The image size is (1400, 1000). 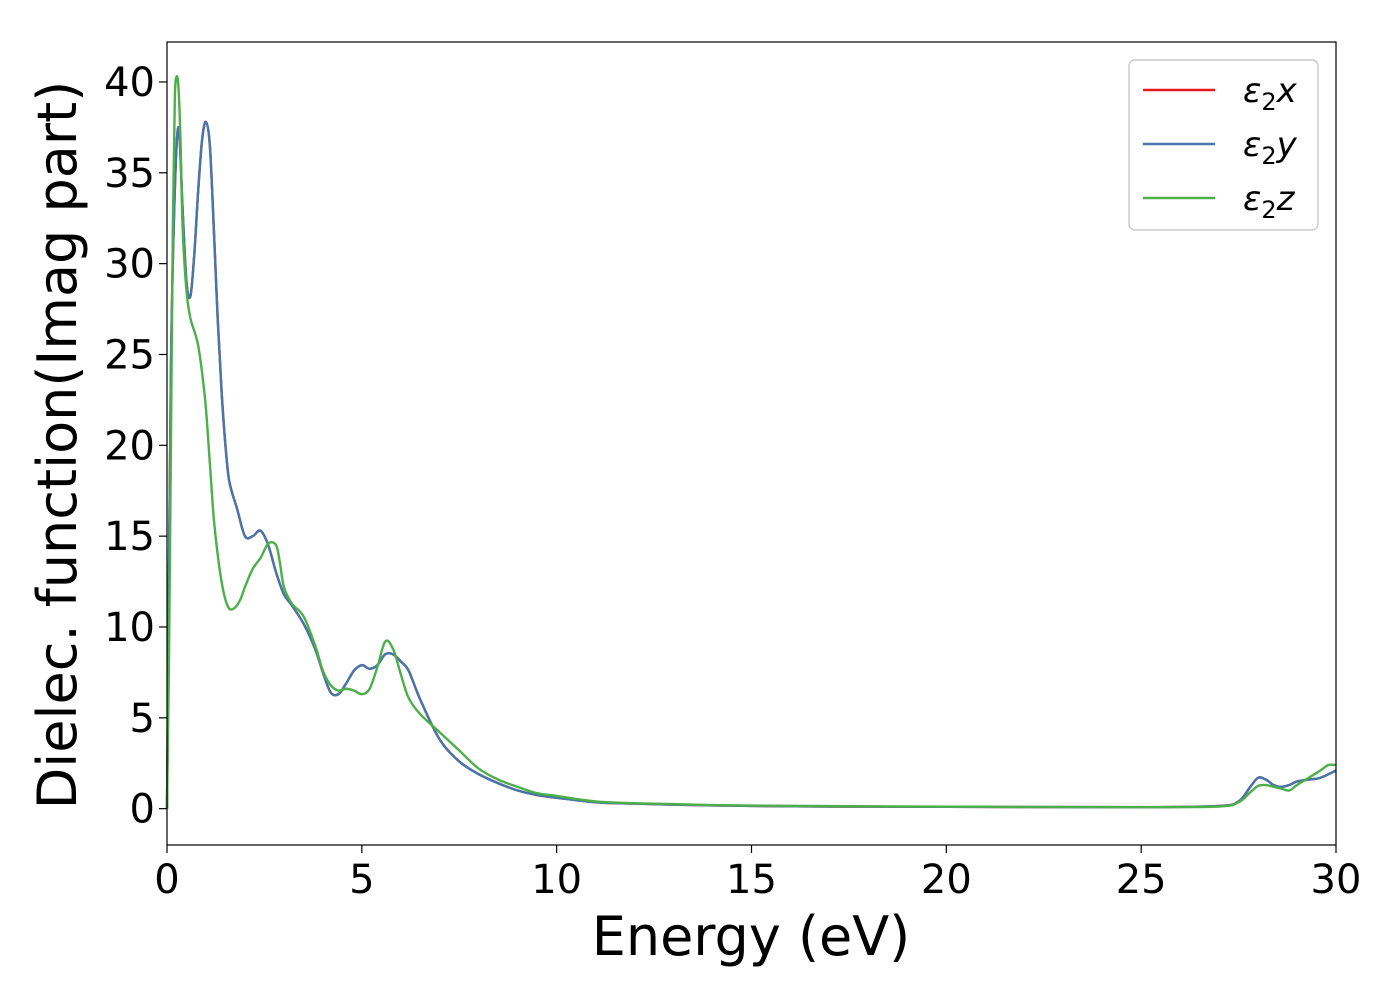 What do you see at coordinates (129, 446) in the screenshot?
I see `y-tick-label: 20` at bounding box center [129, 446].